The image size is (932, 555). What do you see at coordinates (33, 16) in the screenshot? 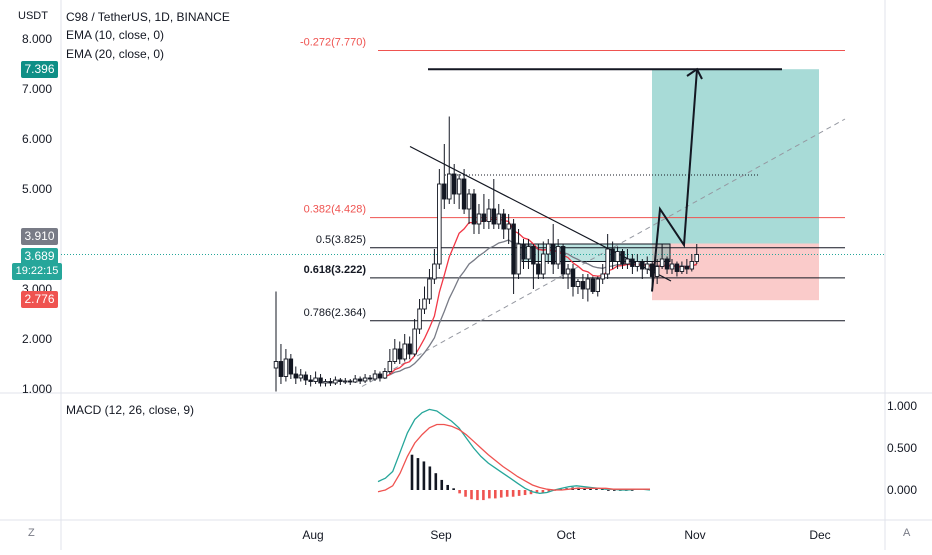
I see `currency-label: USDT` at bounding box center [33, 16].